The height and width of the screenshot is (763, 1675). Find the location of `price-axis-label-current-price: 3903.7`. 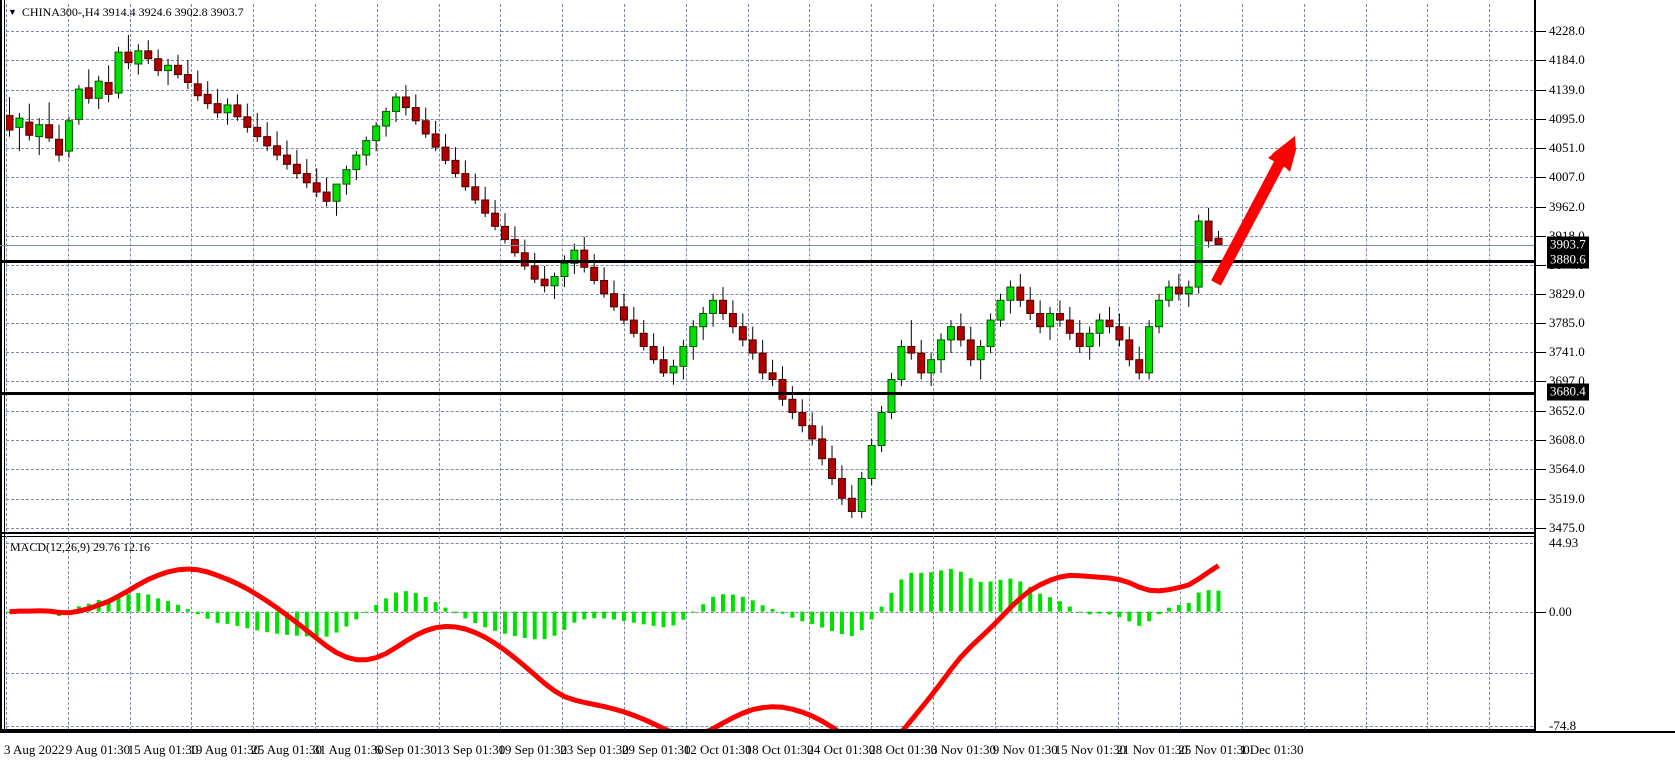

price-axis-label-current-price: 3903.7 is located at coordinates (1568, 245).